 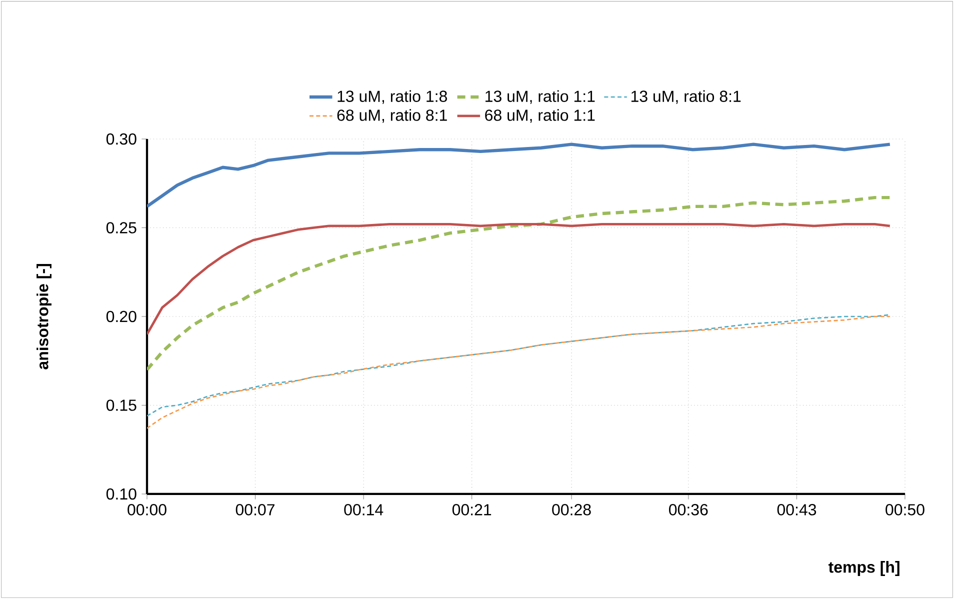 I want to click on x-tick-label: 00:36, so click(x=688, y=510).